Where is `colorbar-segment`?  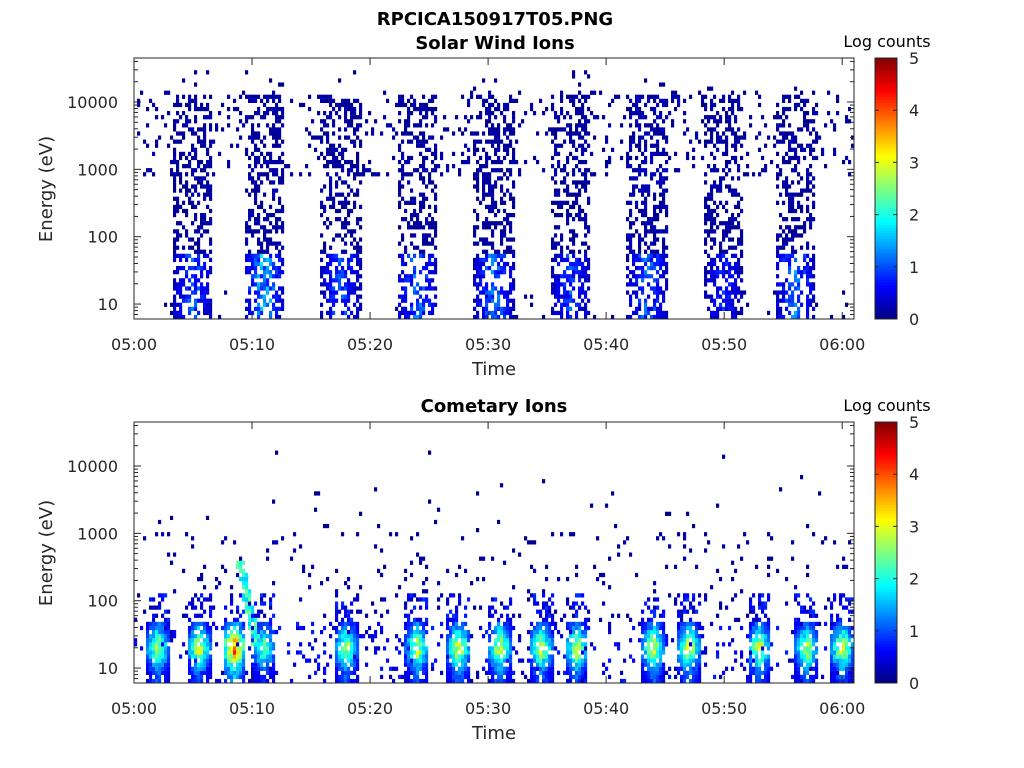
colorbar-segment is located at coordinates (886, 232).